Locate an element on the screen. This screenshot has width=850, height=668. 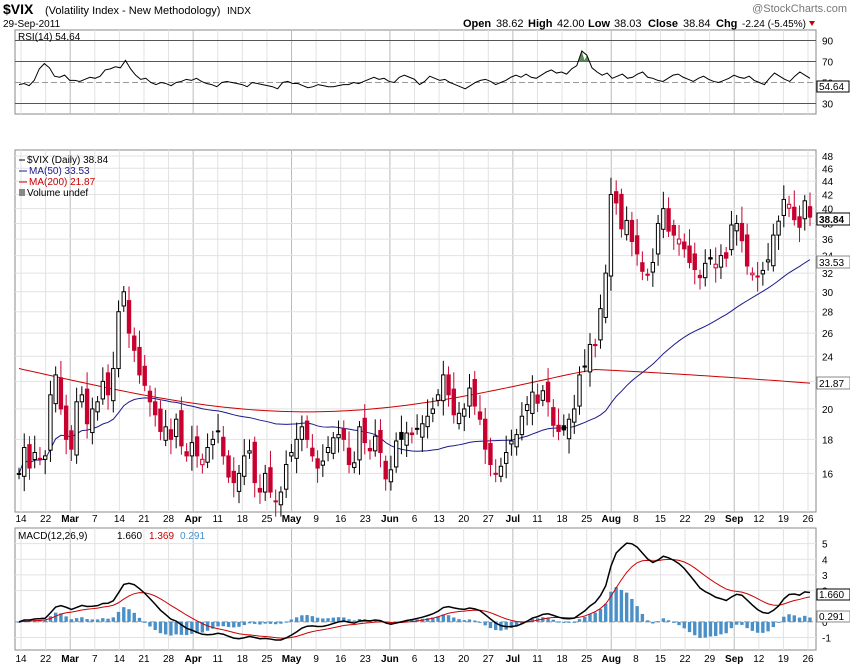
x-tick-label: 20 is located at coordinates (464, 519).